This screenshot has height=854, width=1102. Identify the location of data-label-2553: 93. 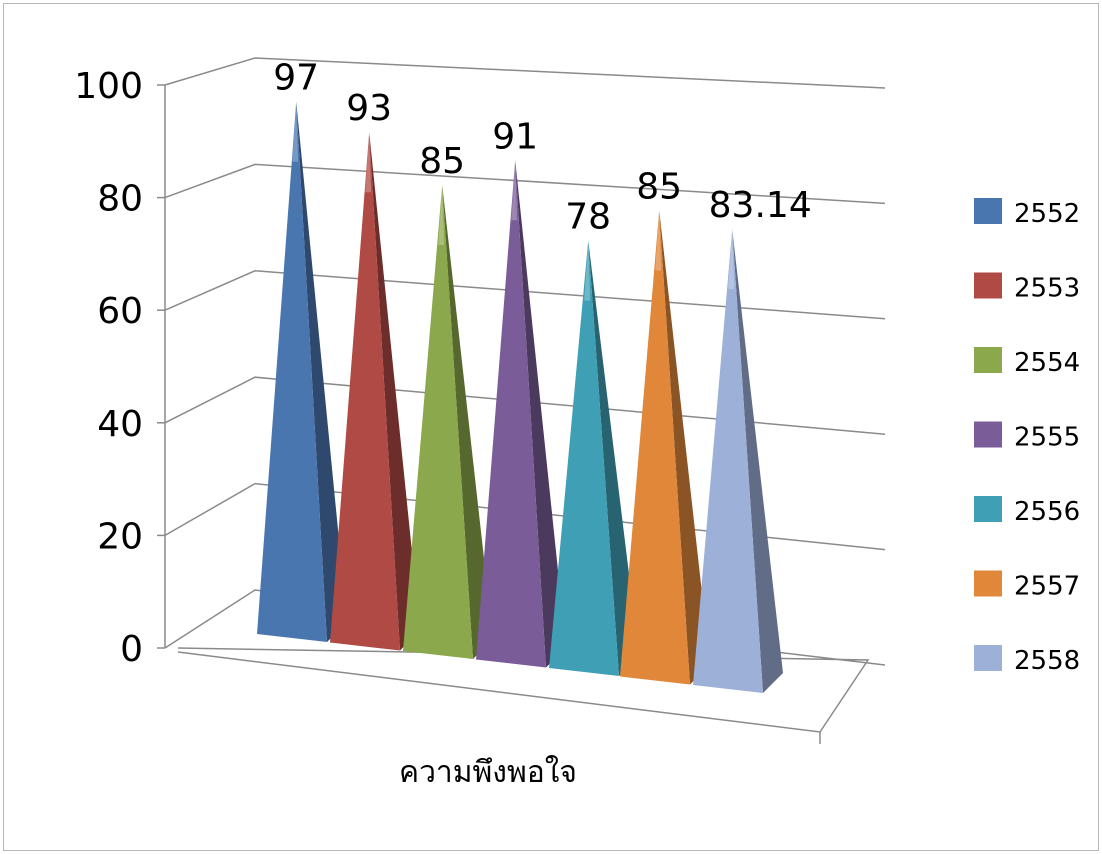
(369, 108).